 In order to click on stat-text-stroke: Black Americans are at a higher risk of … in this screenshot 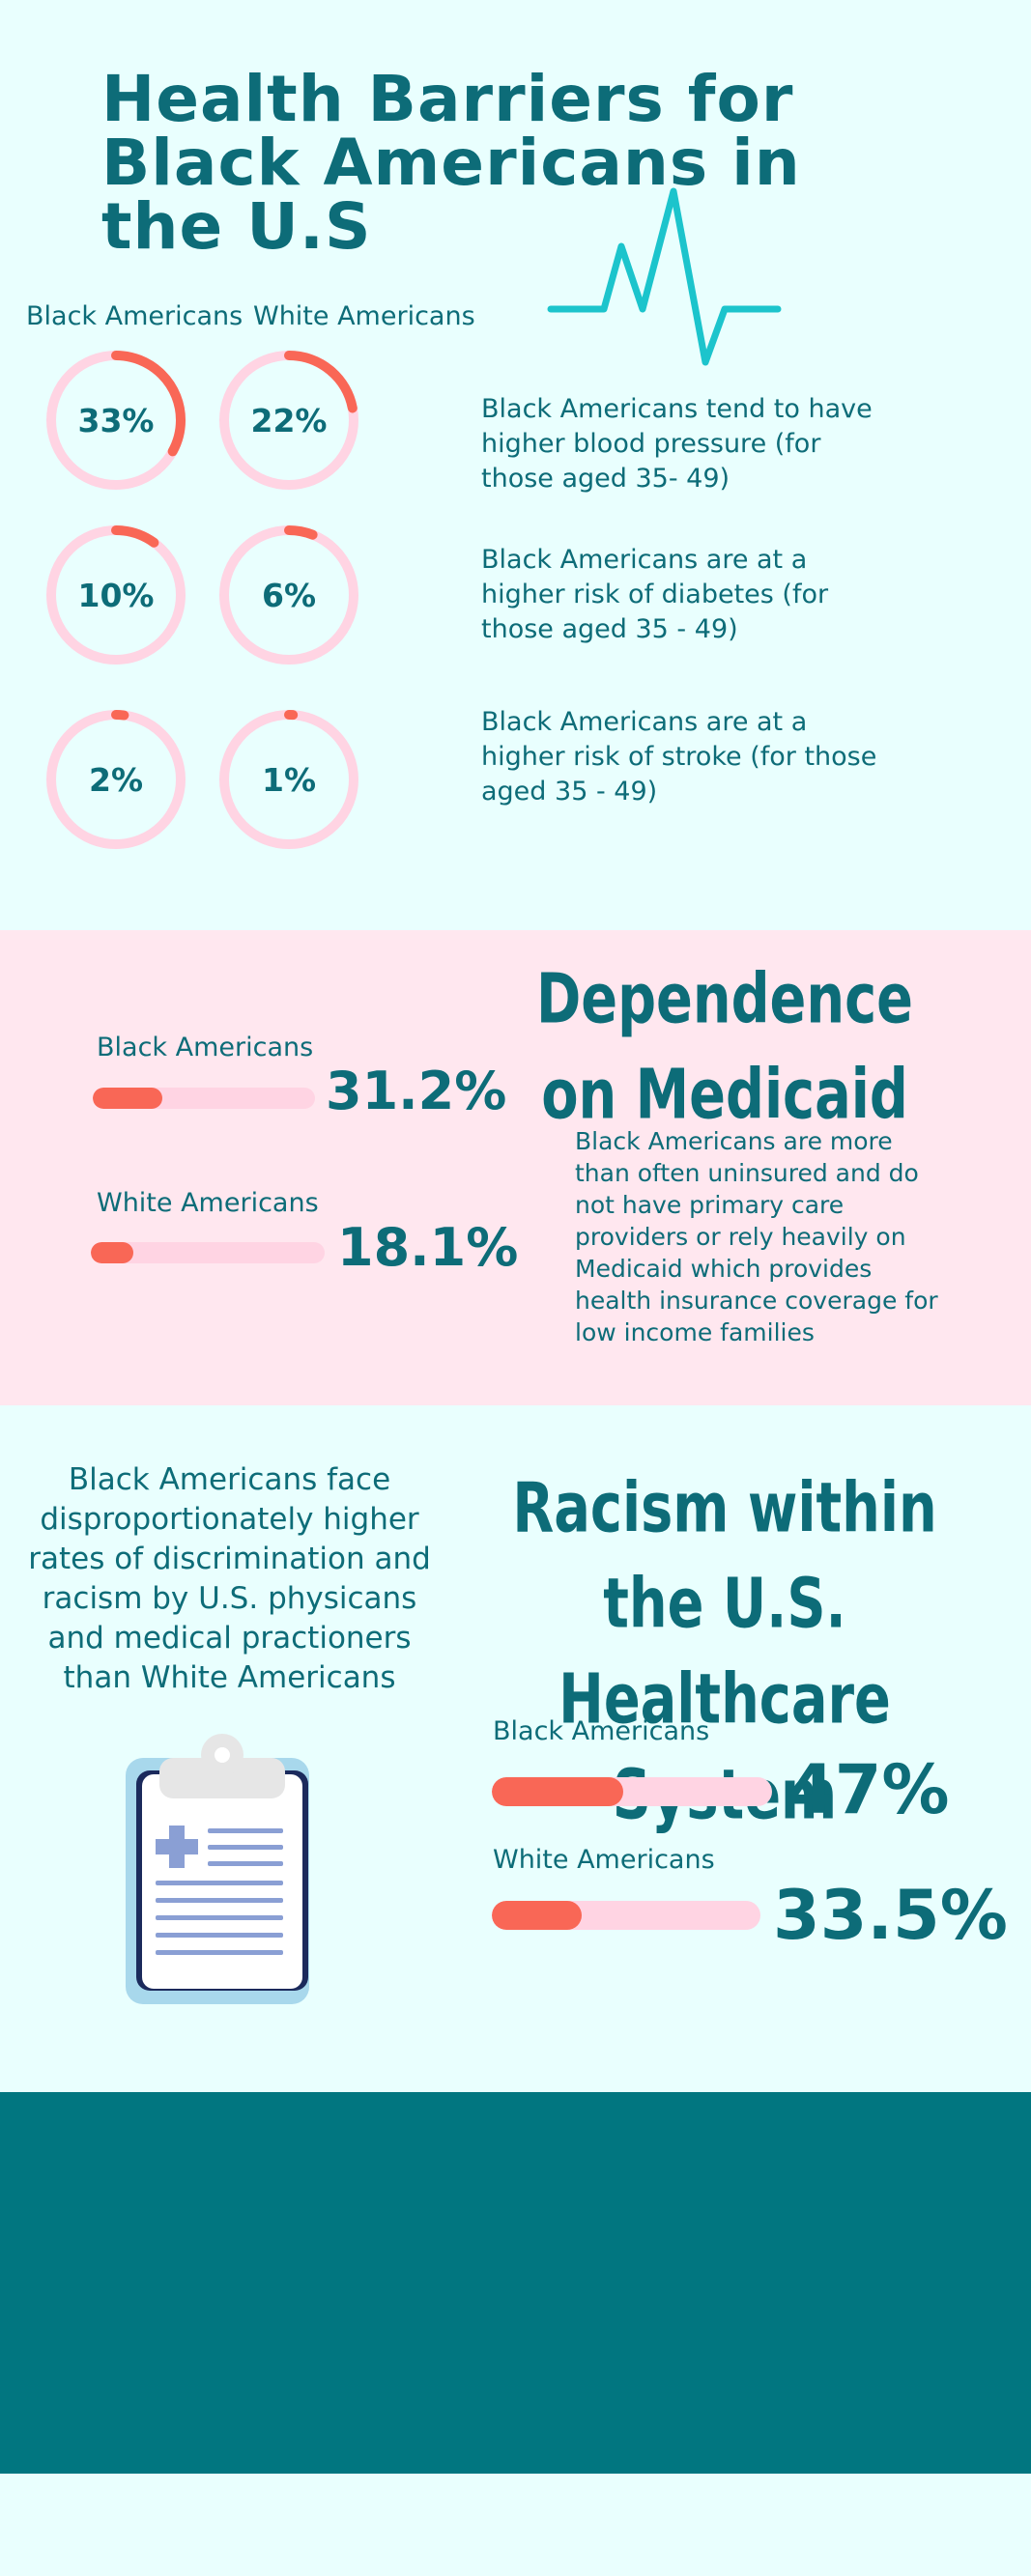, I will do `click(679, 757)`.